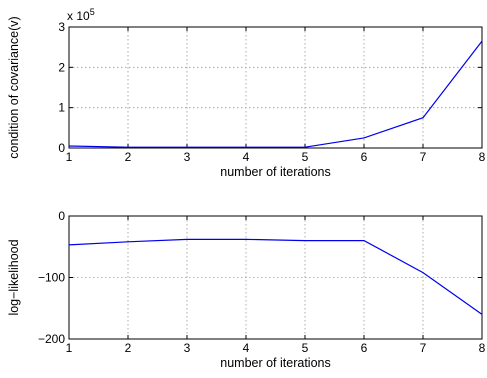 Image resolution: width=487 pixels, height=378 pixels. Describe the element at coordinates (423, 348) in the screenshot. I see `ll-x-tick-label: 7` at that location.